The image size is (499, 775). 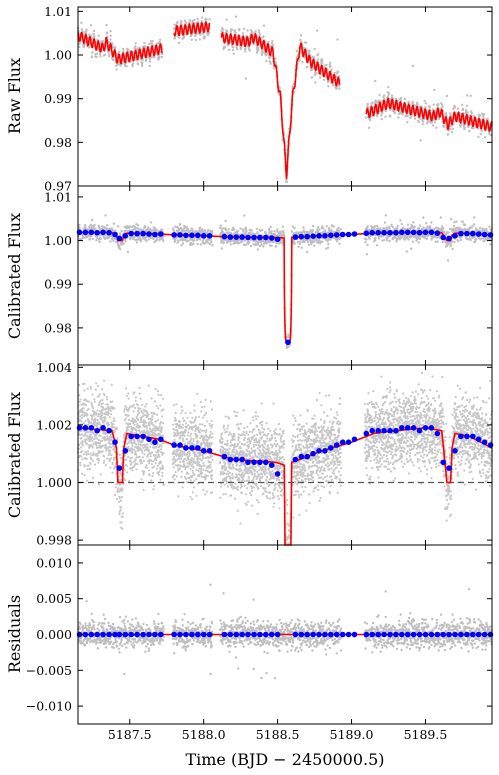 I want to click on residuals-ylabel: Residuals, so click(x=14, y=634).